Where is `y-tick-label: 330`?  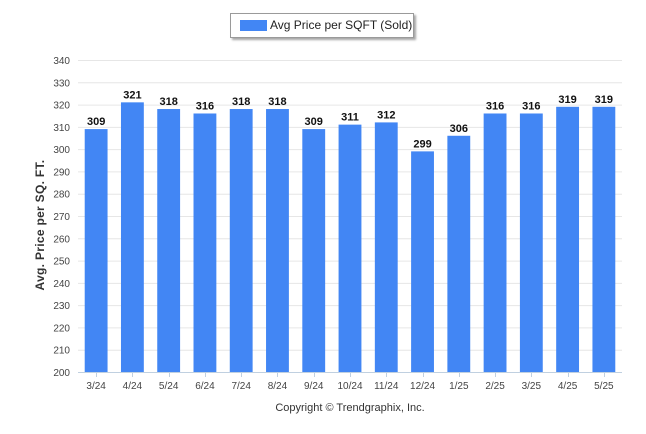
y-tick-label: 330 is located at coordinates (61, 83).